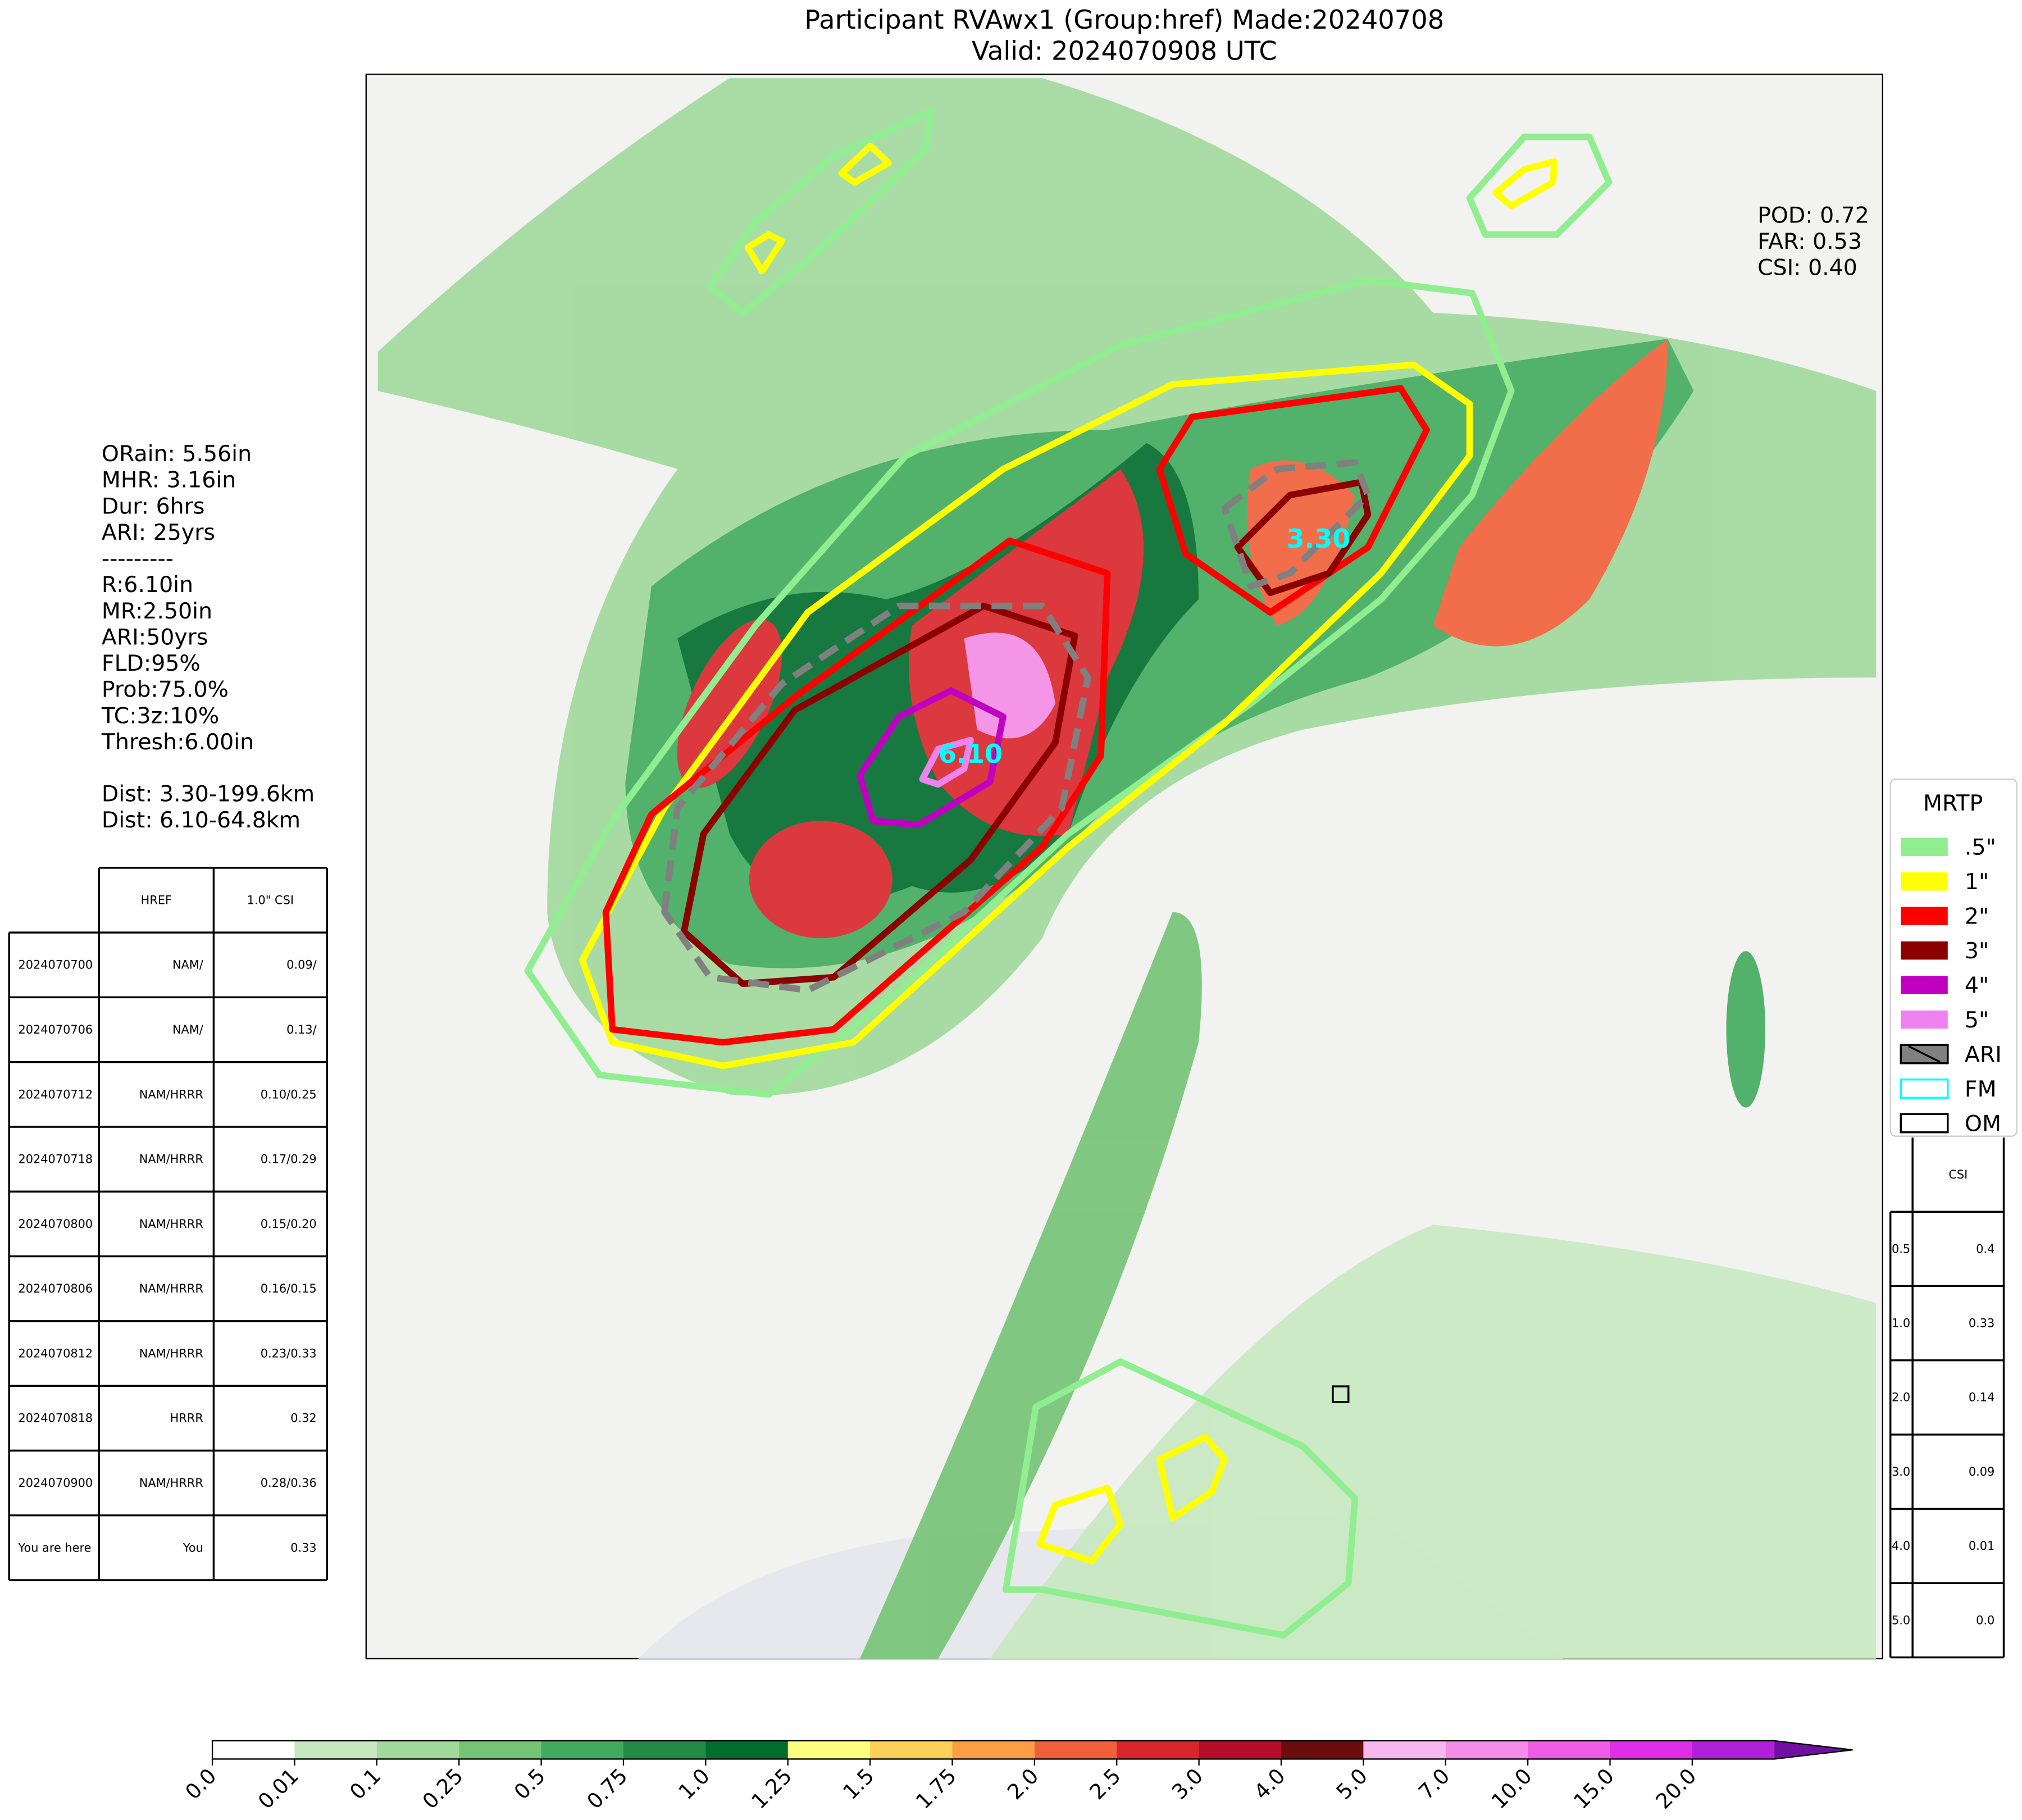  What do you see at coordinates (55, 1483) in the screenshot?
I see `table-cell: 2024070900` at bounding box center [55, 1483].